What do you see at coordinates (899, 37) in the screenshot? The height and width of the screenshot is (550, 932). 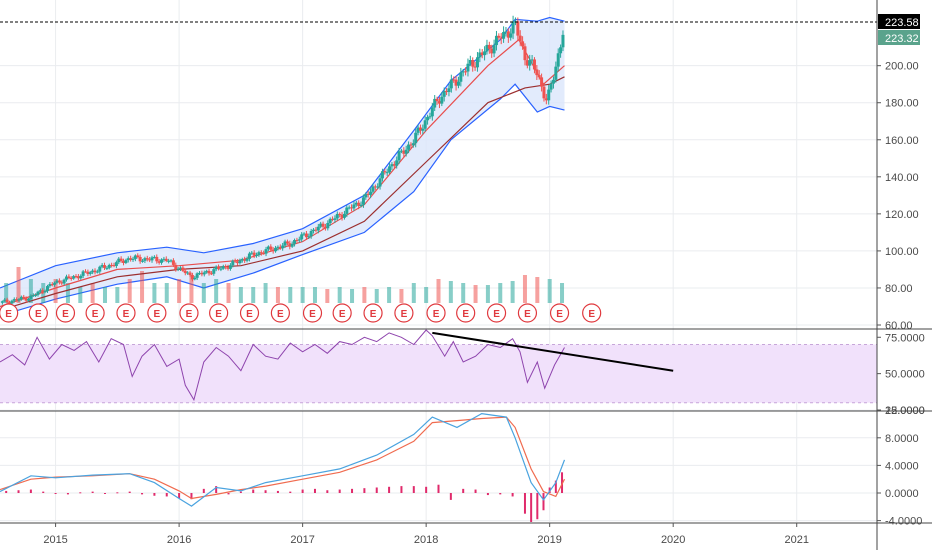 I see `ma-value-badge` at bounding box center [899, 37].